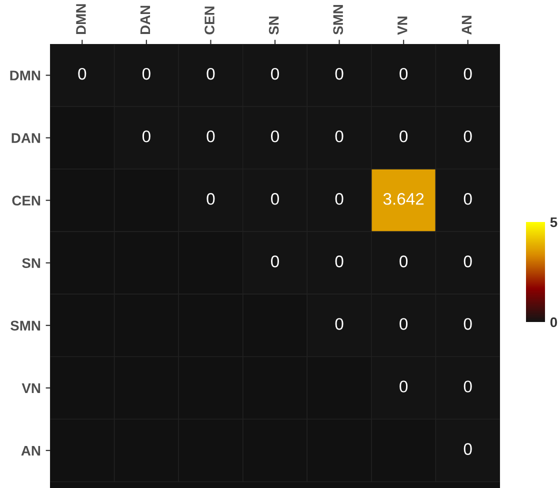  I want to click on y-tick-label: DAN, so click(26, 138).